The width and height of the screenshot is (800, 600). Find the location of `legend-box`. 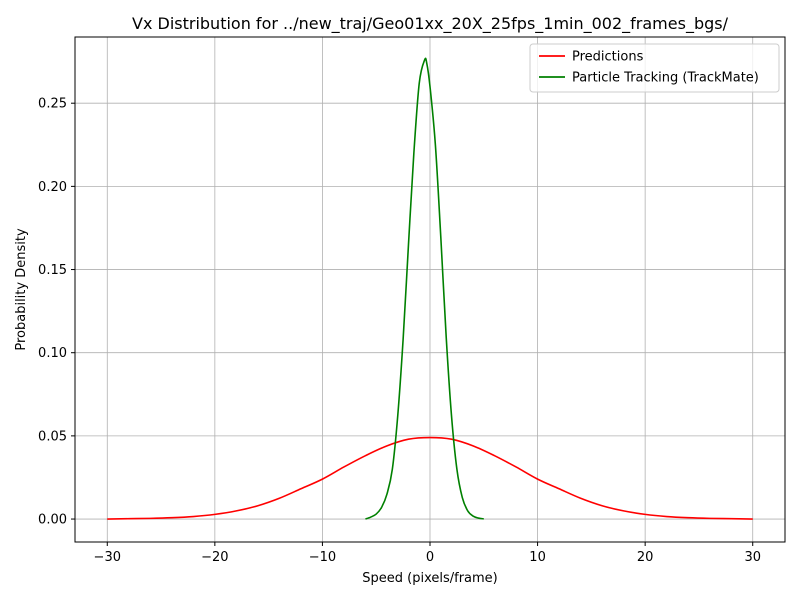

legend-box is located at coordinates (654, 68).